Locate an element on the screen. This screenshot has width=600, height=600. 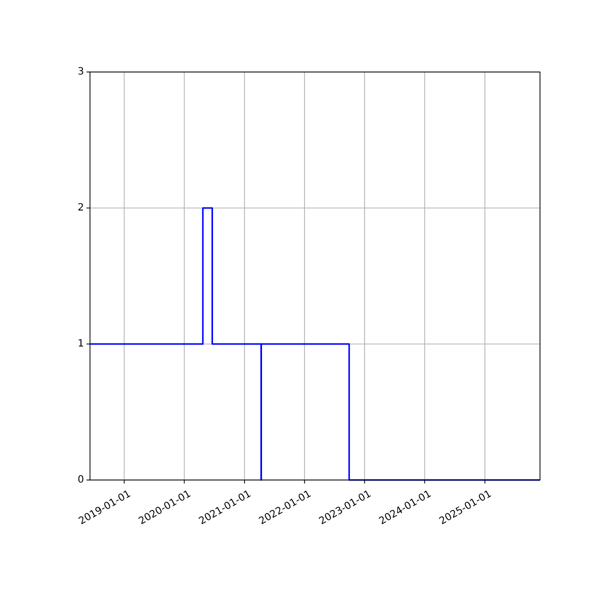
y-tick-label: 0 is located at coordinates (81, 480).